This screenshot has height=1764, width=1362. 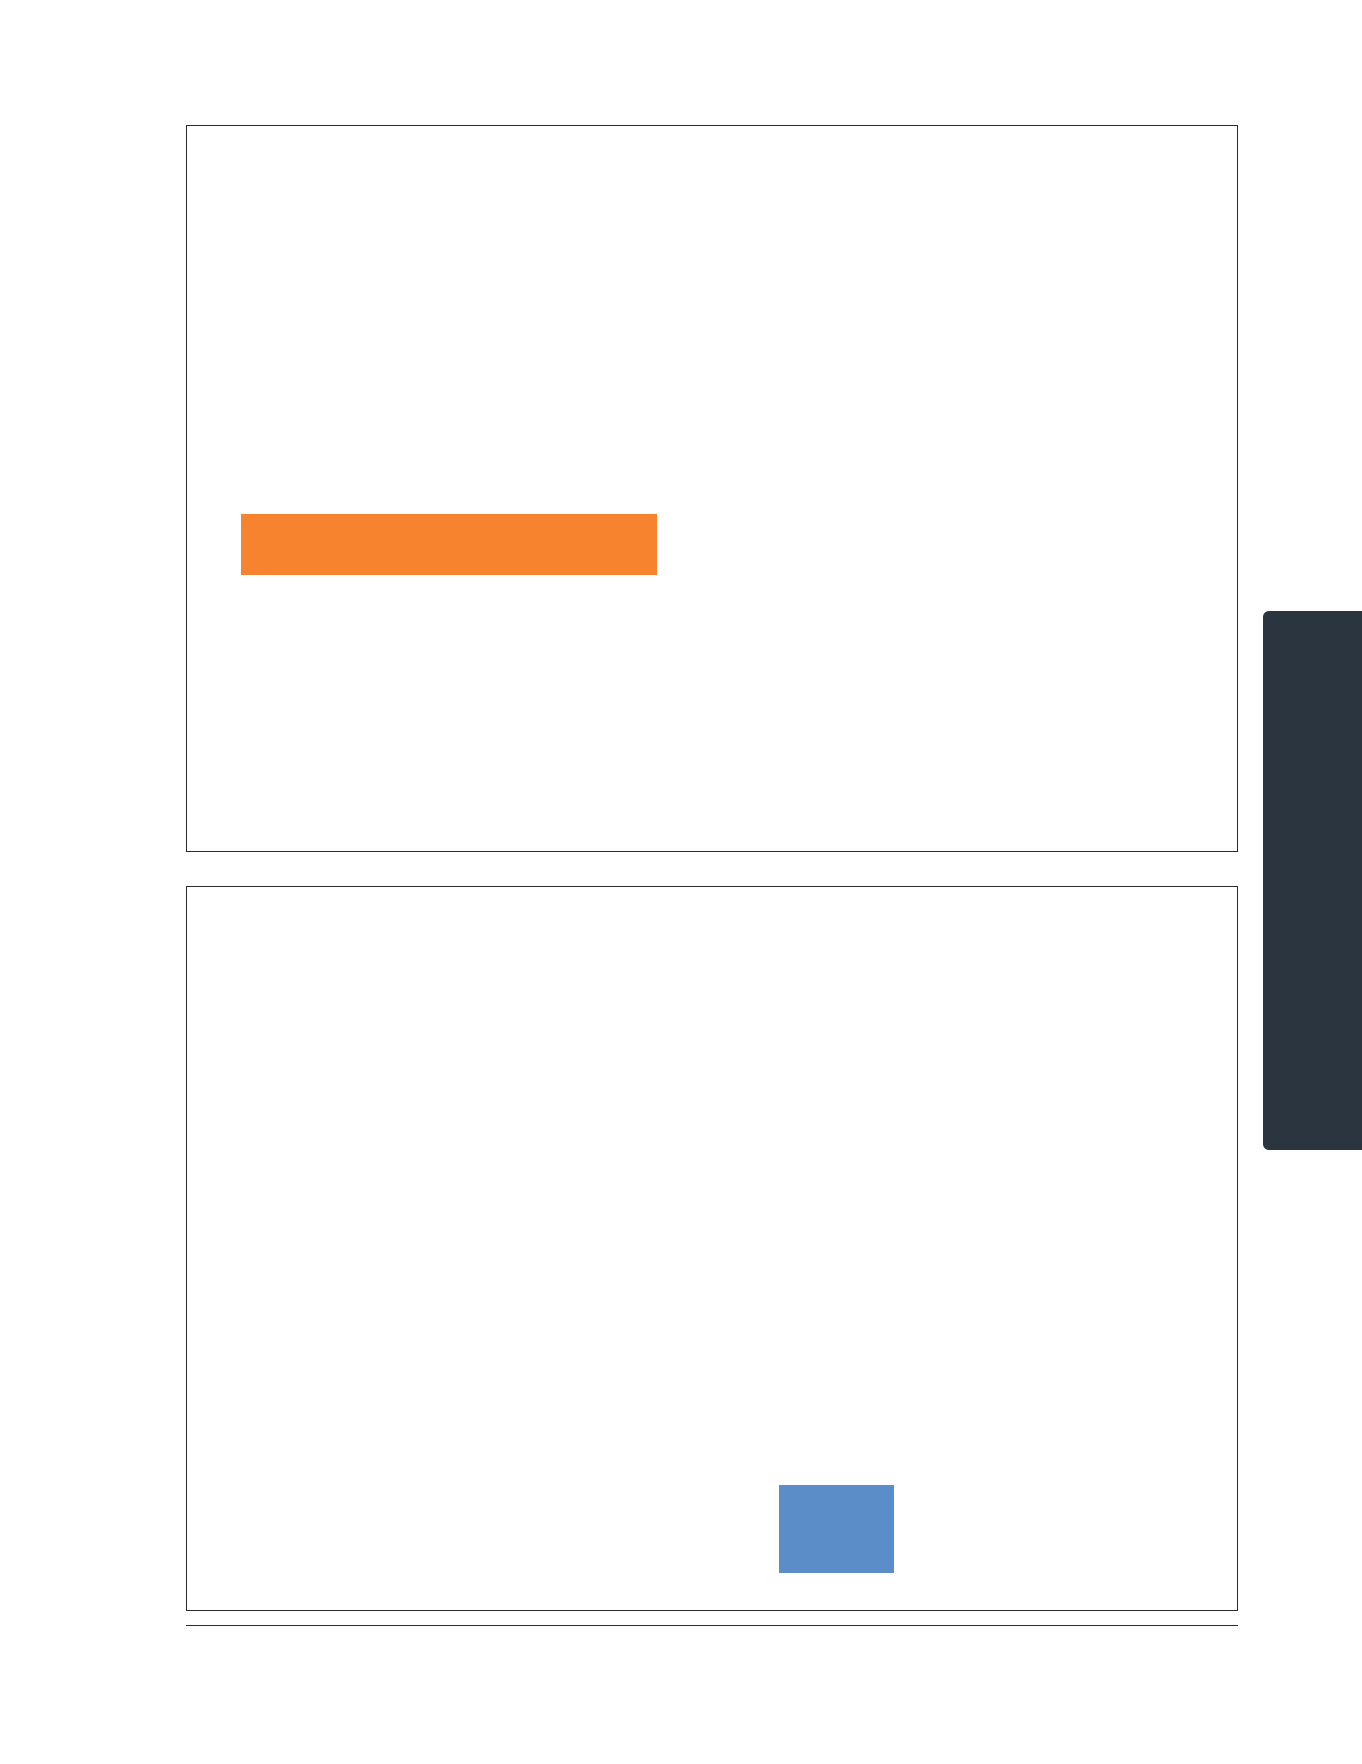 I want to click on footer-rule, so click(x=712, y=1625).